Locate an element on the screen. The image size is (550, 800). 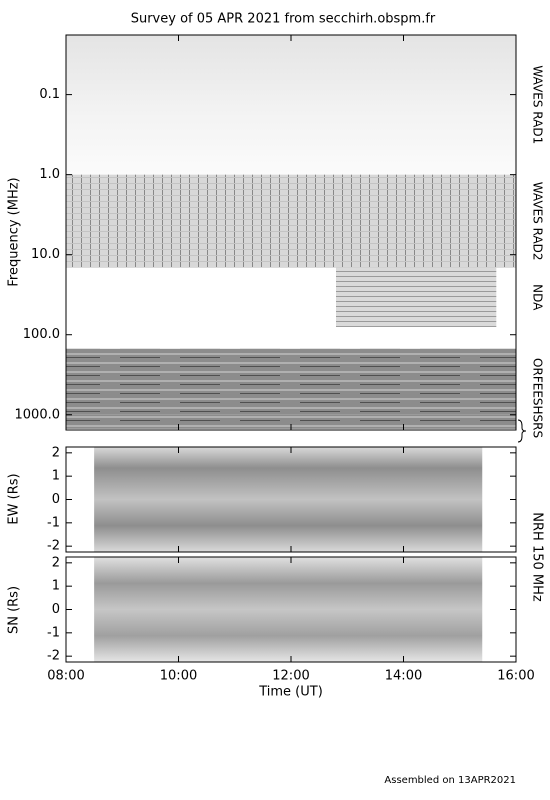
y-tick-label: 100.0 is located at coordinates (41, 334).